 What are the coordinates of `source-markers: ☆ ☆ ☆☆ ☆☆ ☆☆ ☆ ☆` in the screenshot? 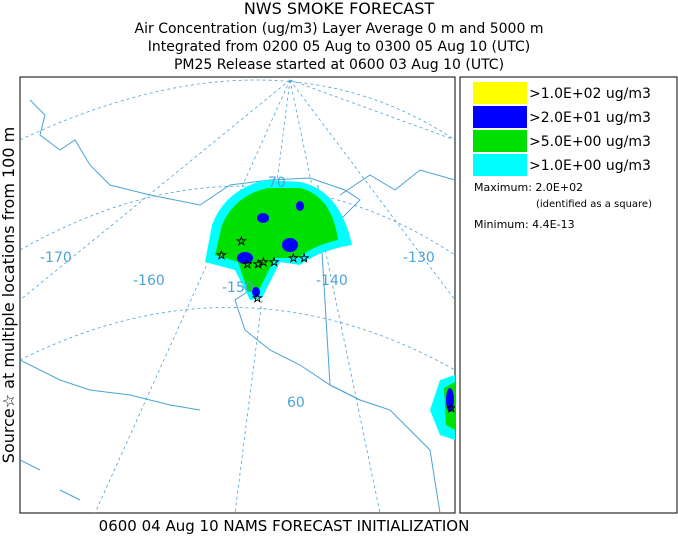 It's located at (336, 325).